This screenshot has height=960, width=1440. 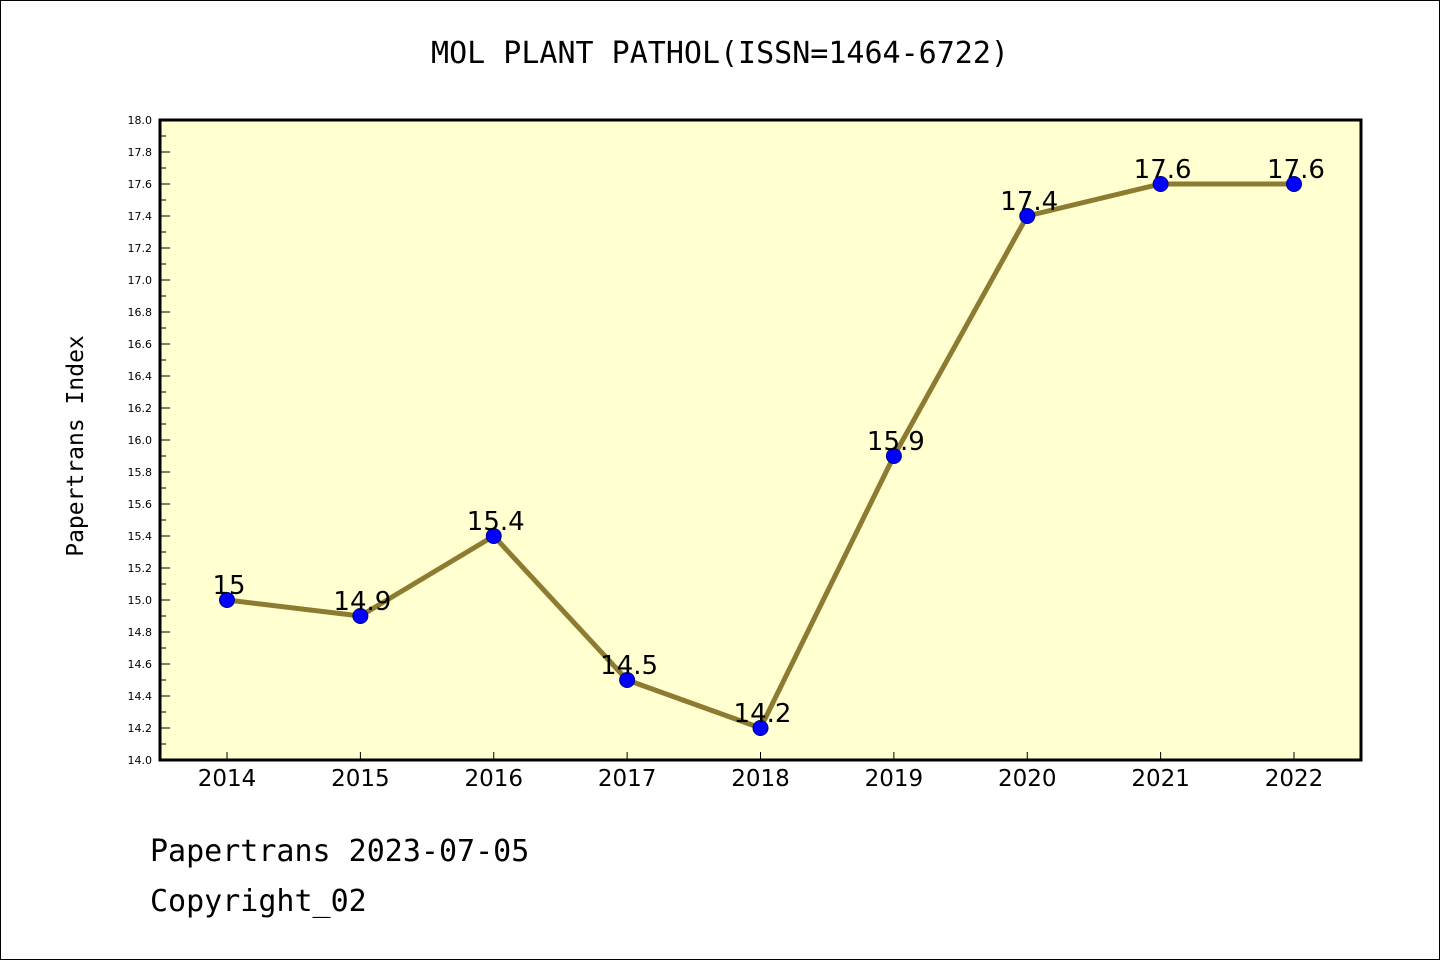 What do you see at coordinates (720, 53) in the screenshot?
I see `chart-title: MOL PLANT PATHOL(ISSN=1464-6722)` at bounding box center [720, 53].